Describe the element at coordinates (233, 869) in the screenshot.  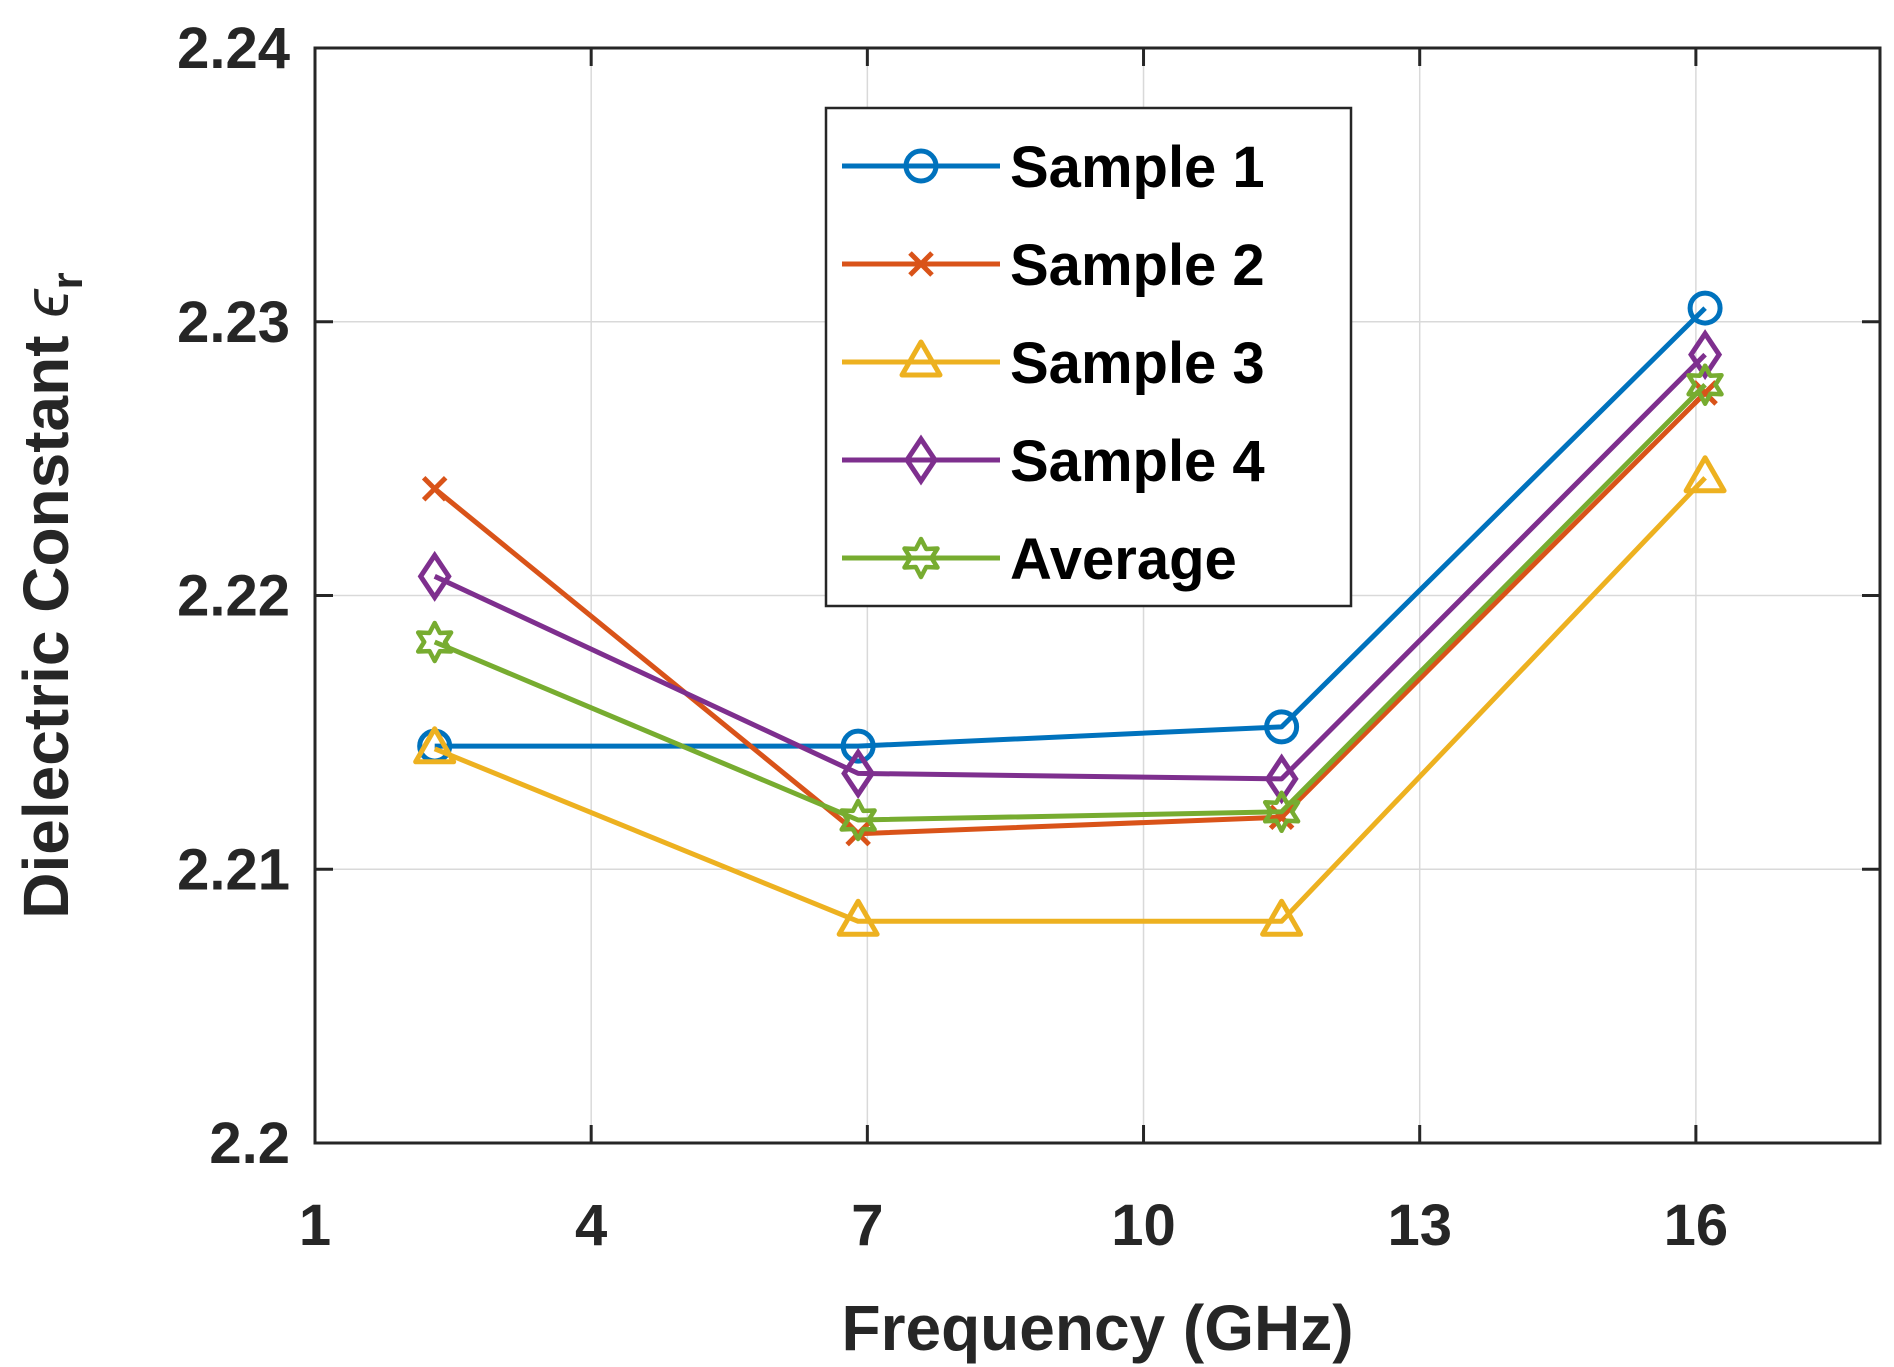
I see `y-tick-label: 2.21` at that location.